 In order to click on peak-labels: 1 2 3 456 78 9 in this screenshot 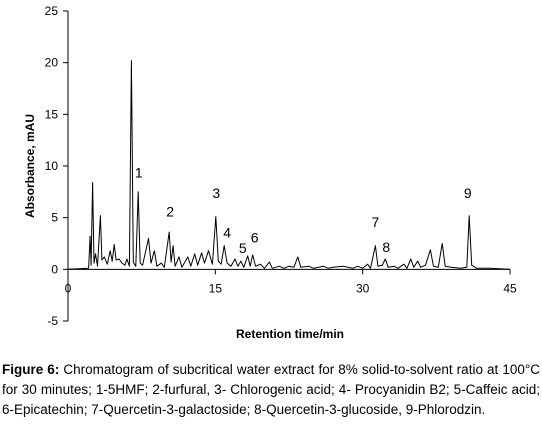, I will do `click(303, 209)`.